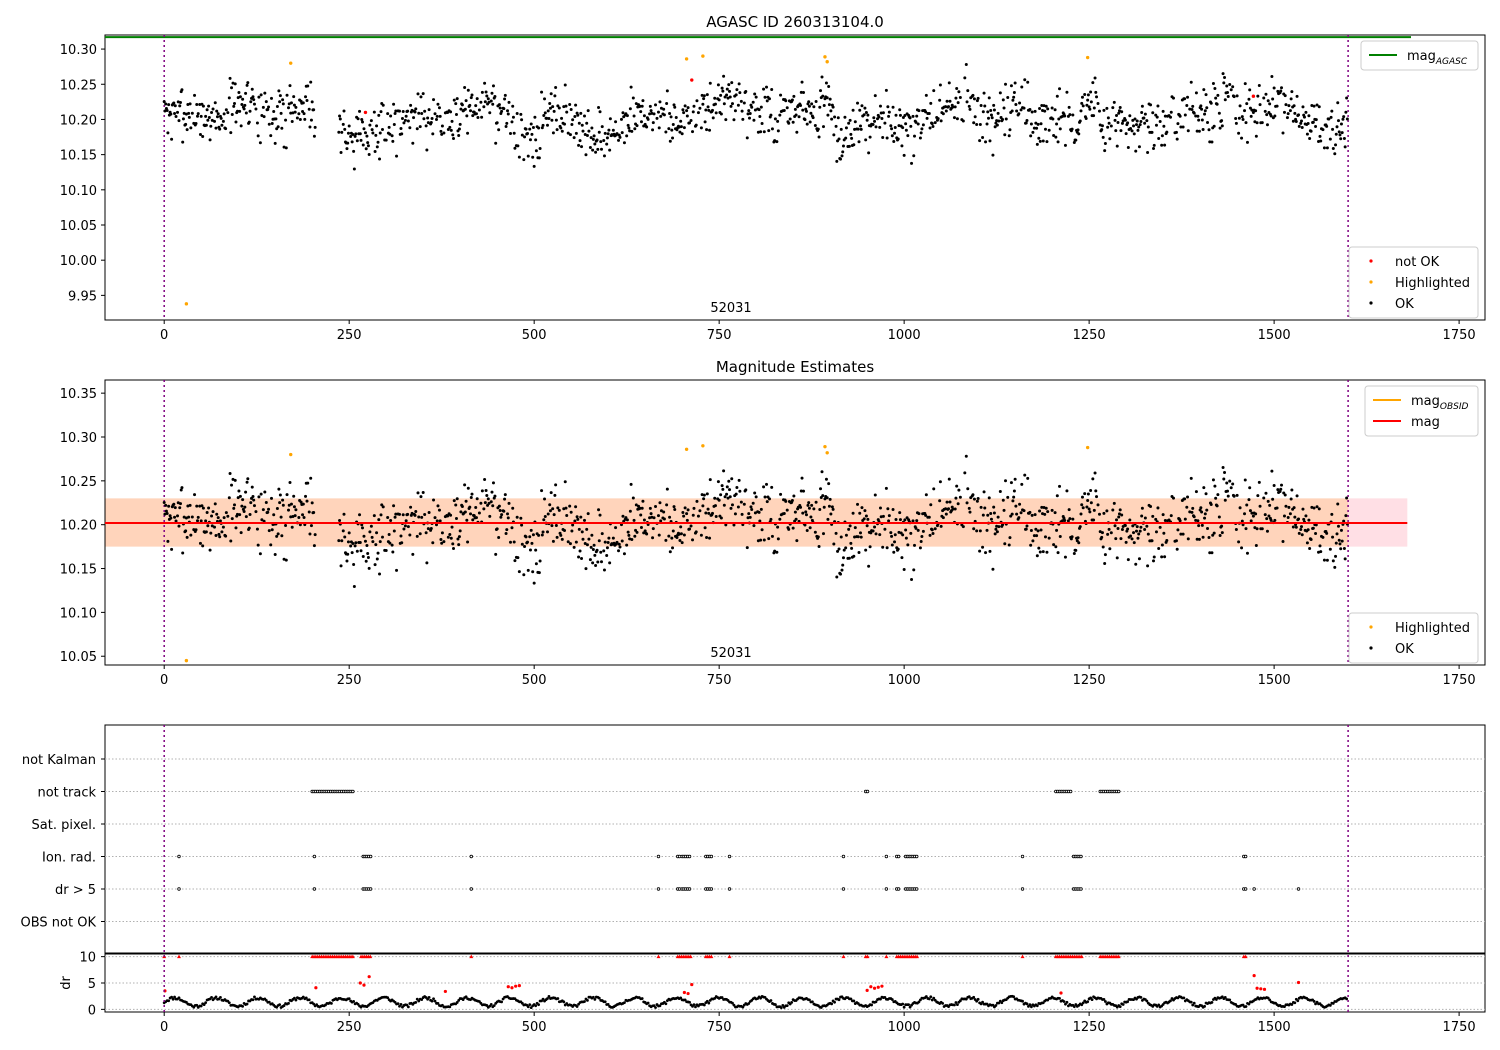 This screenshot has height=1050, width=1500. I want to click on agasc-highlighted-point, so click(703, 56).